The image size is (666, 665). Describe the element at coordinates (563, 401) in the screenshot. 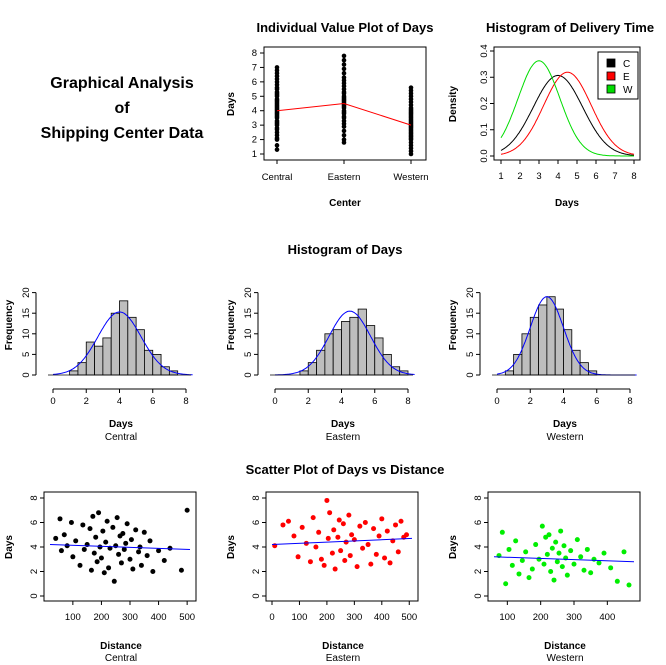

I see `hist-western-xtick-label-2: 4` at that location.